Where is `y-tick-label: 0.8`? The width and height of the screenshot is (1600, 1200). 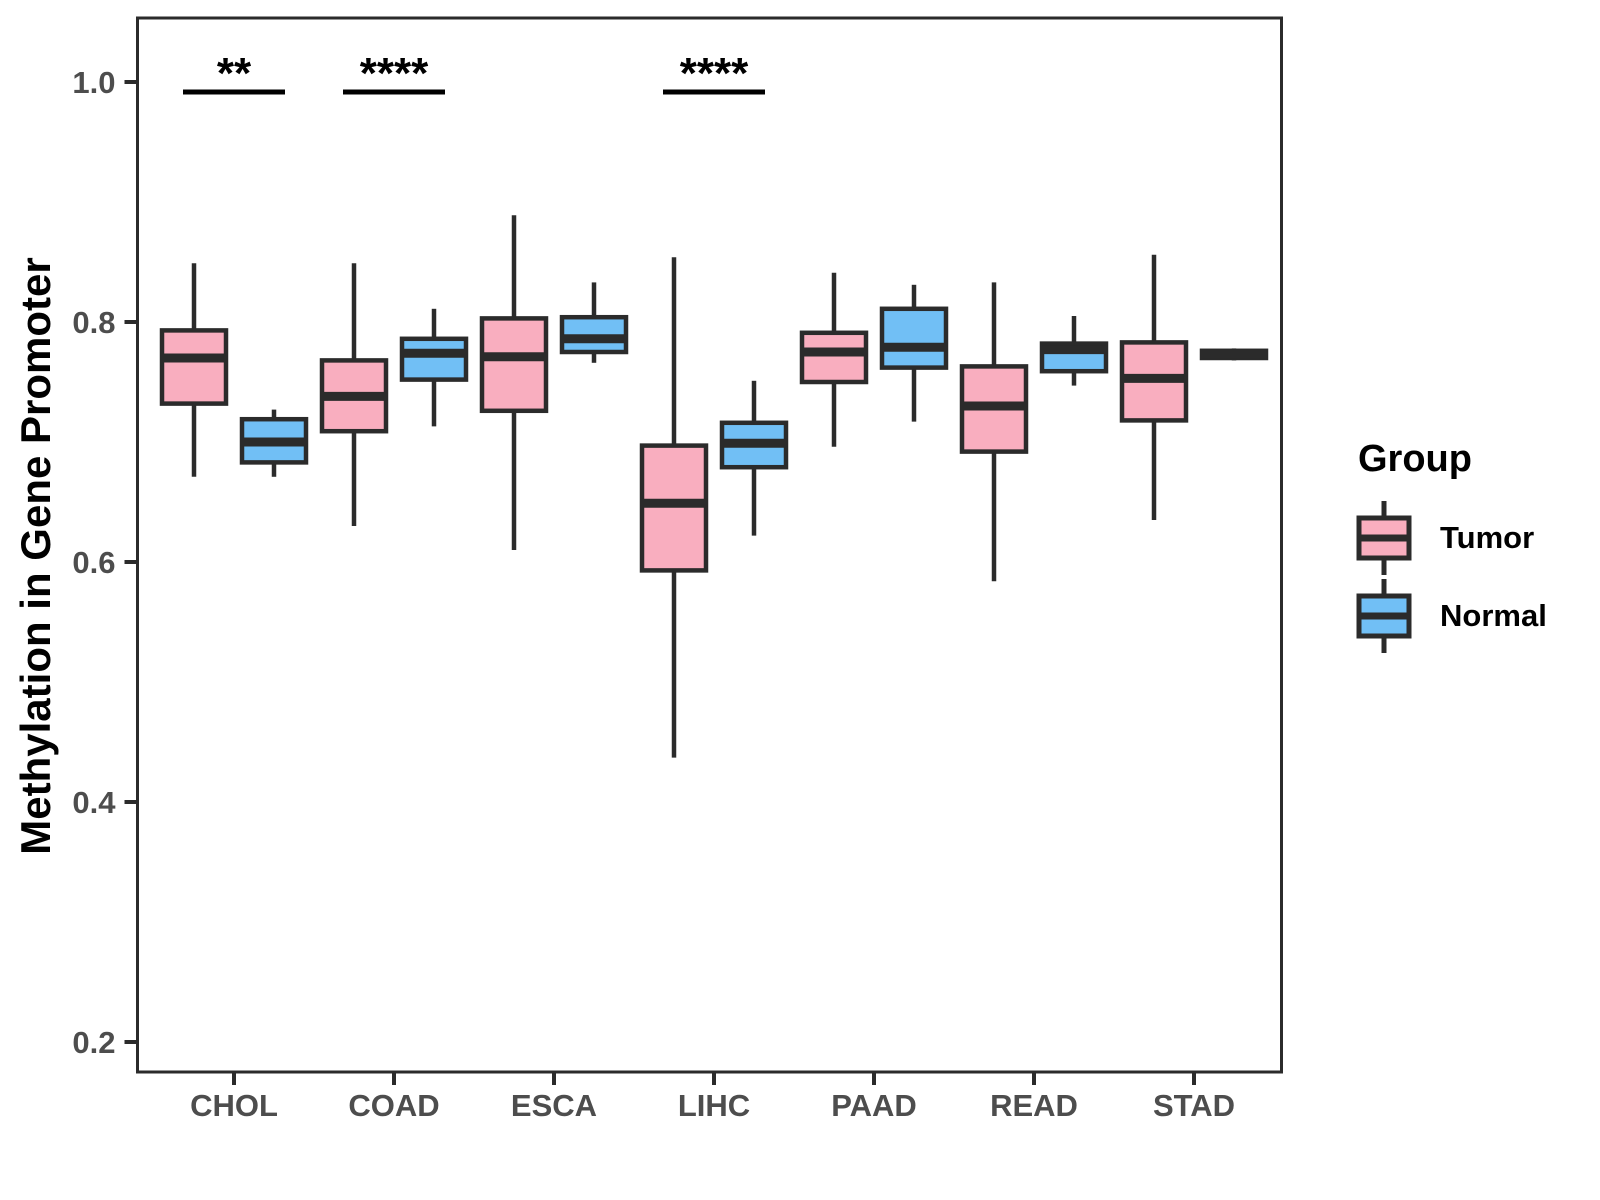
y-tick-label: 0.8 is located at coordinates (93, 322).